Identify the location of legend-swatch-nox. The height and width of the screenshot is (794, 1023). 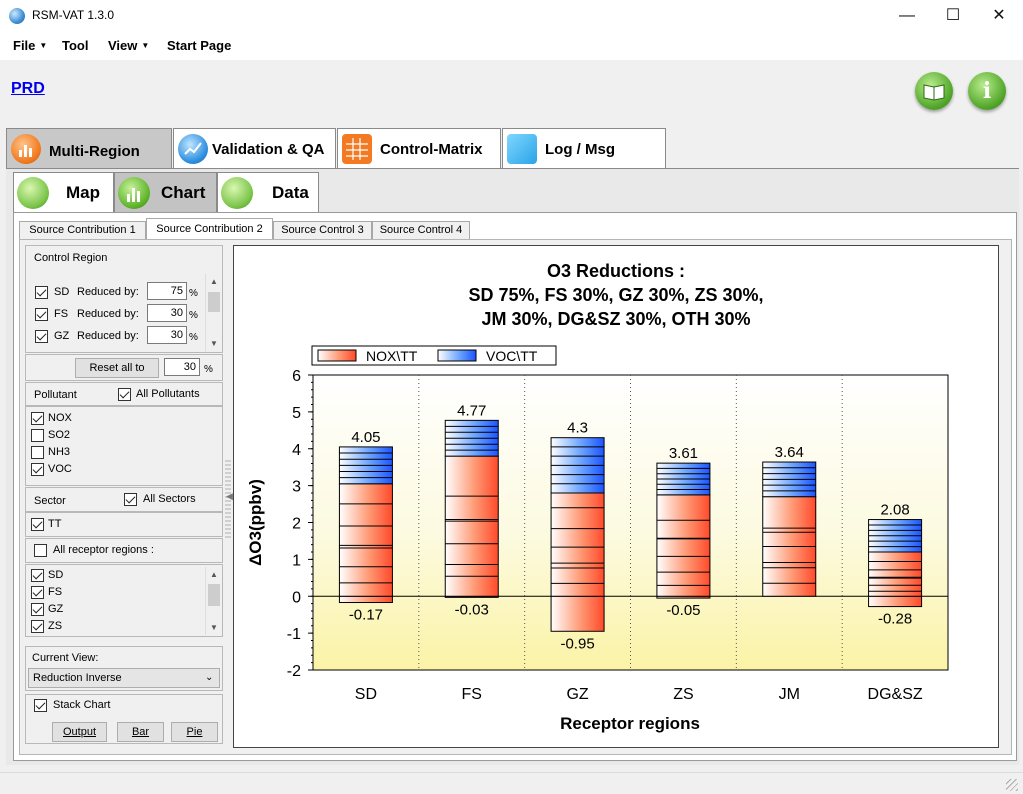
(337, 355).